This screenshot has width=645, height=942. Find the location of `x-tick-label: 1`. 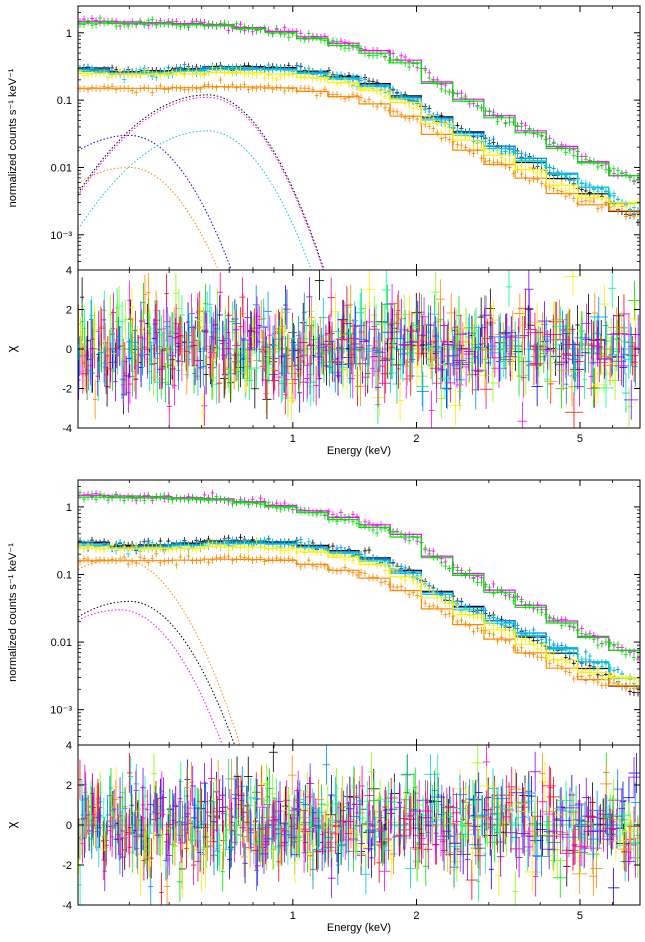

x-tick-label: 1 is located at coordinates (293, 439).